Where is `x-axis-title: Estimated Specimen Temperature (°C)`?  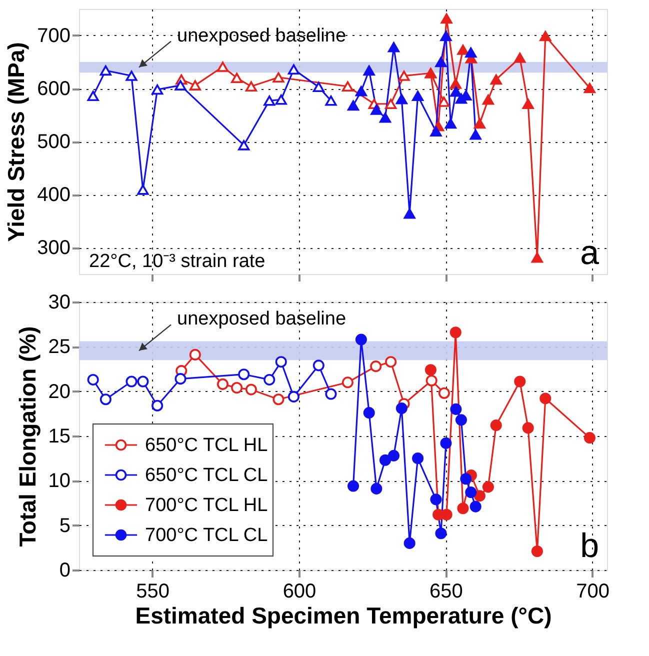
x-axis-title: Estimated Specimen Temperature (°C) is located at coordinates (343, 615).